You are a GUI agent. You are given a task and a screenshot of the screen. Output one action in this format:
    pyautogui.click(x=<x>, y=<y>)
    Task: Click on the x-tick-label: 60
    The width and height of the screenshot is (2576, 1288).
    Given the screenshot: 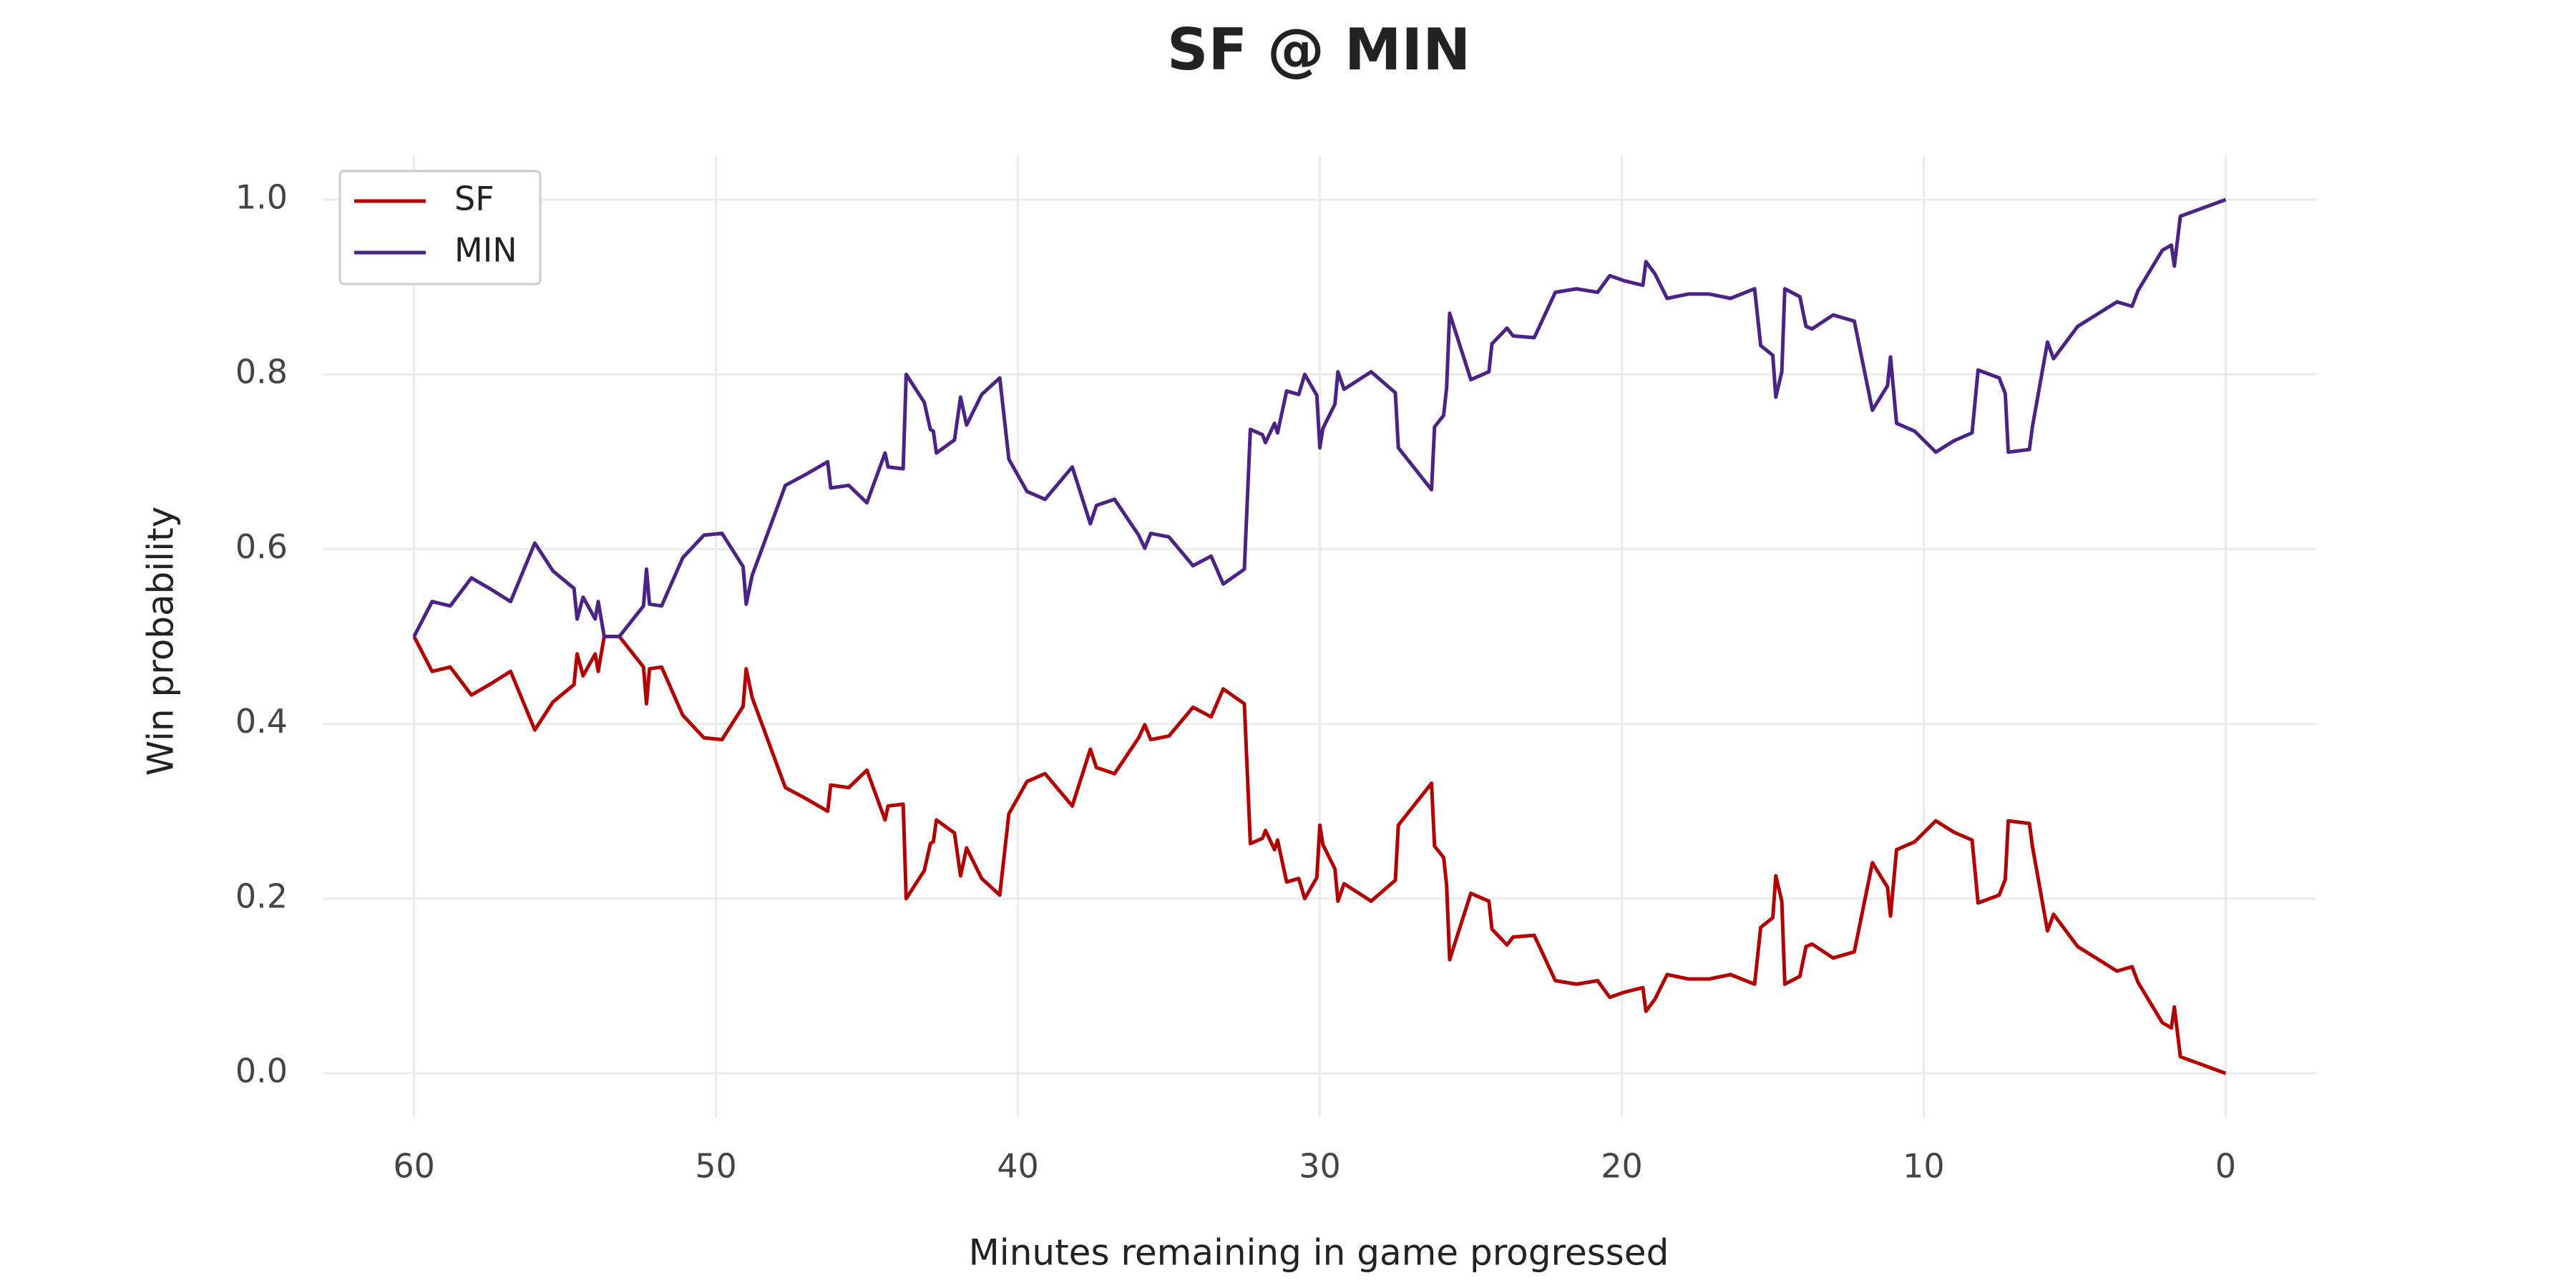 What is the action you would take?
    pyautogui.click(x=414, y=1166)
    